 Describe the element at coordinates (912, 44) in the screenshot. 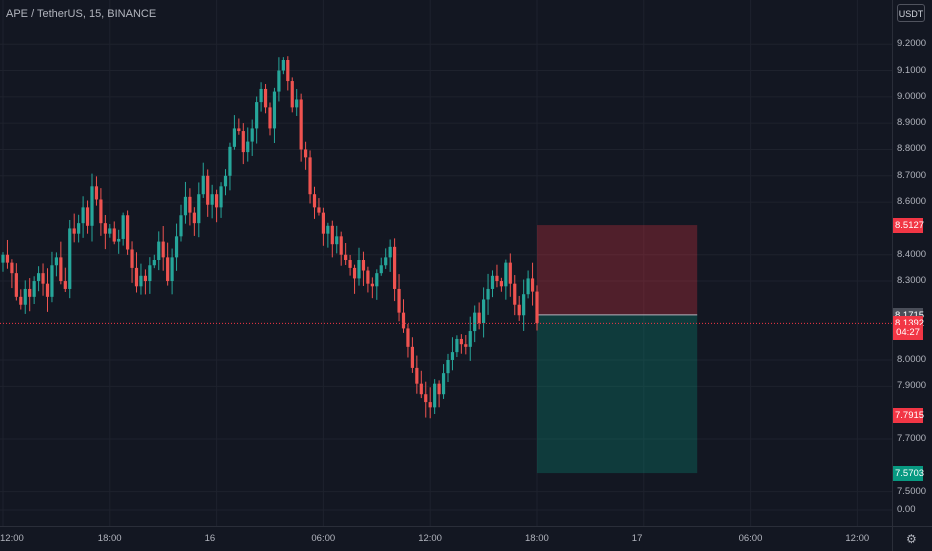

I see `price-tick-label: 9.2000` at that location.